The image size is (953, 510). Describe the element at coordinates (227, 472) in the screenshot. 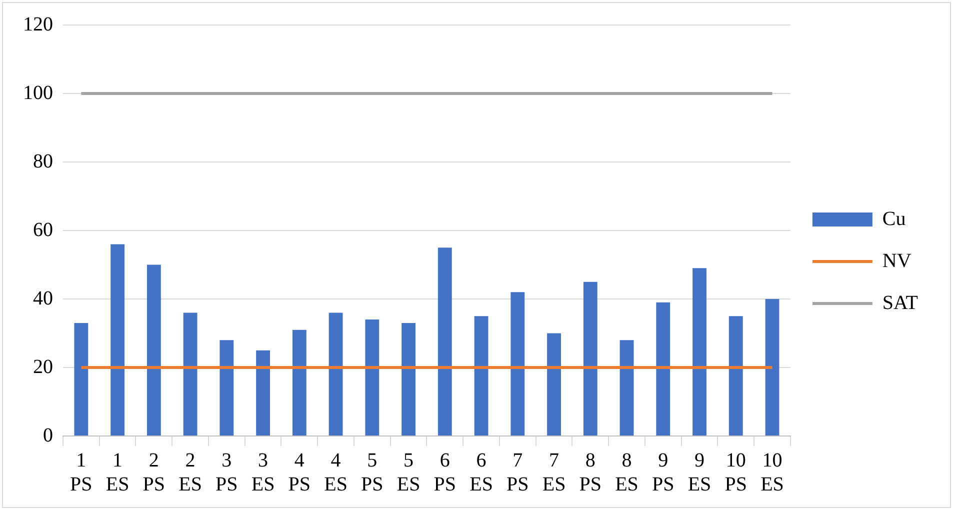

I see `x-tick-label: 3 PS` at that location.